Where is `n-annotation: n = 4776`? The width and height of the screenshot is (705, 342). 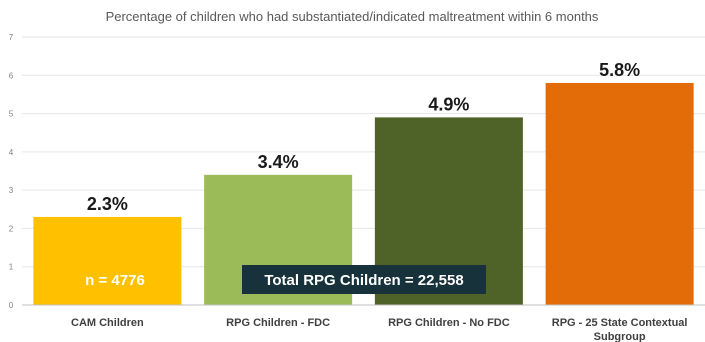
n-annotation: n = 4776 is located at coordinates (115, 280).